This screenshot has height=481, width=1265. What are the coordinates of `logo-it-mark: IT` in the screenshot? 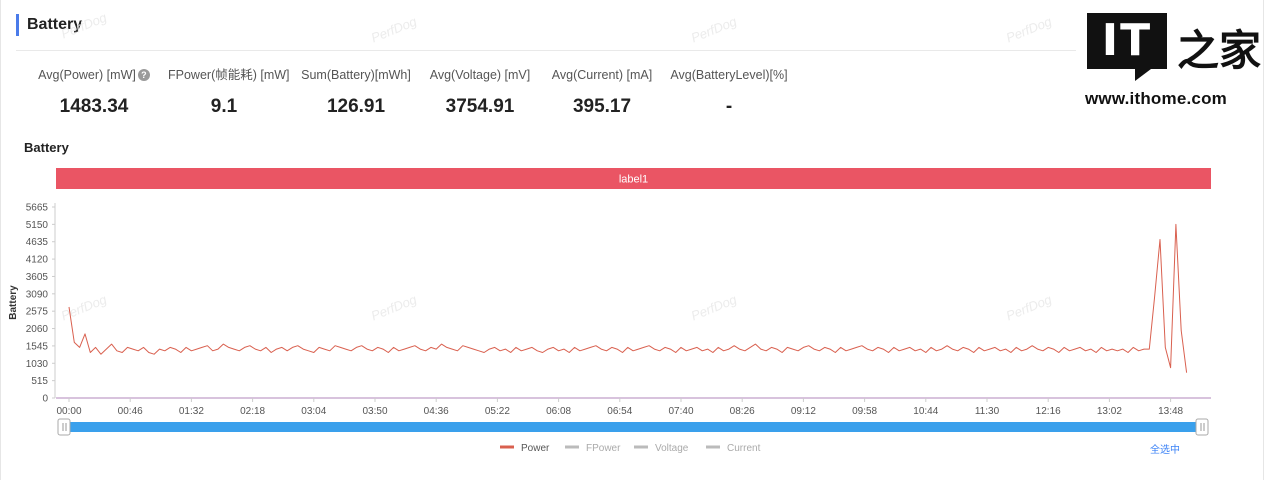 It's located at (1127, 47).